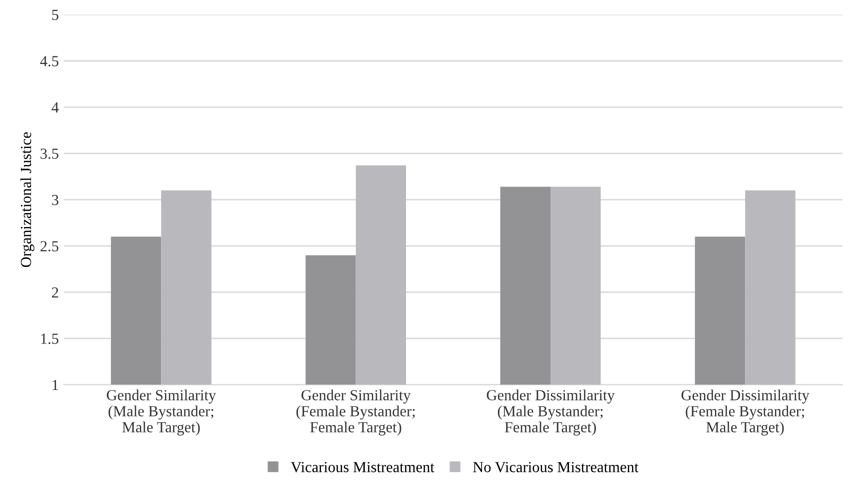 Image resolution: width=851 pixels, height=487 pixels. What do you see at coordinates (55, 15) in the screenshot?
I see `y-tick-label: 5` at bounding box center [55, 15].